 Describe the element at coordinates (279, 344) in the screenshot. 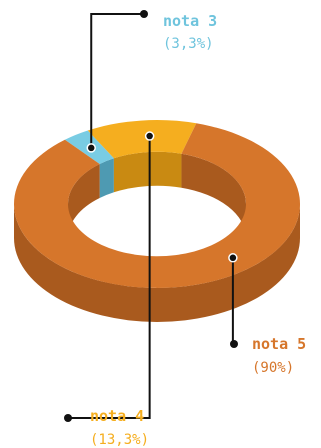

I see `slice-name-label: nota 5` at that location.